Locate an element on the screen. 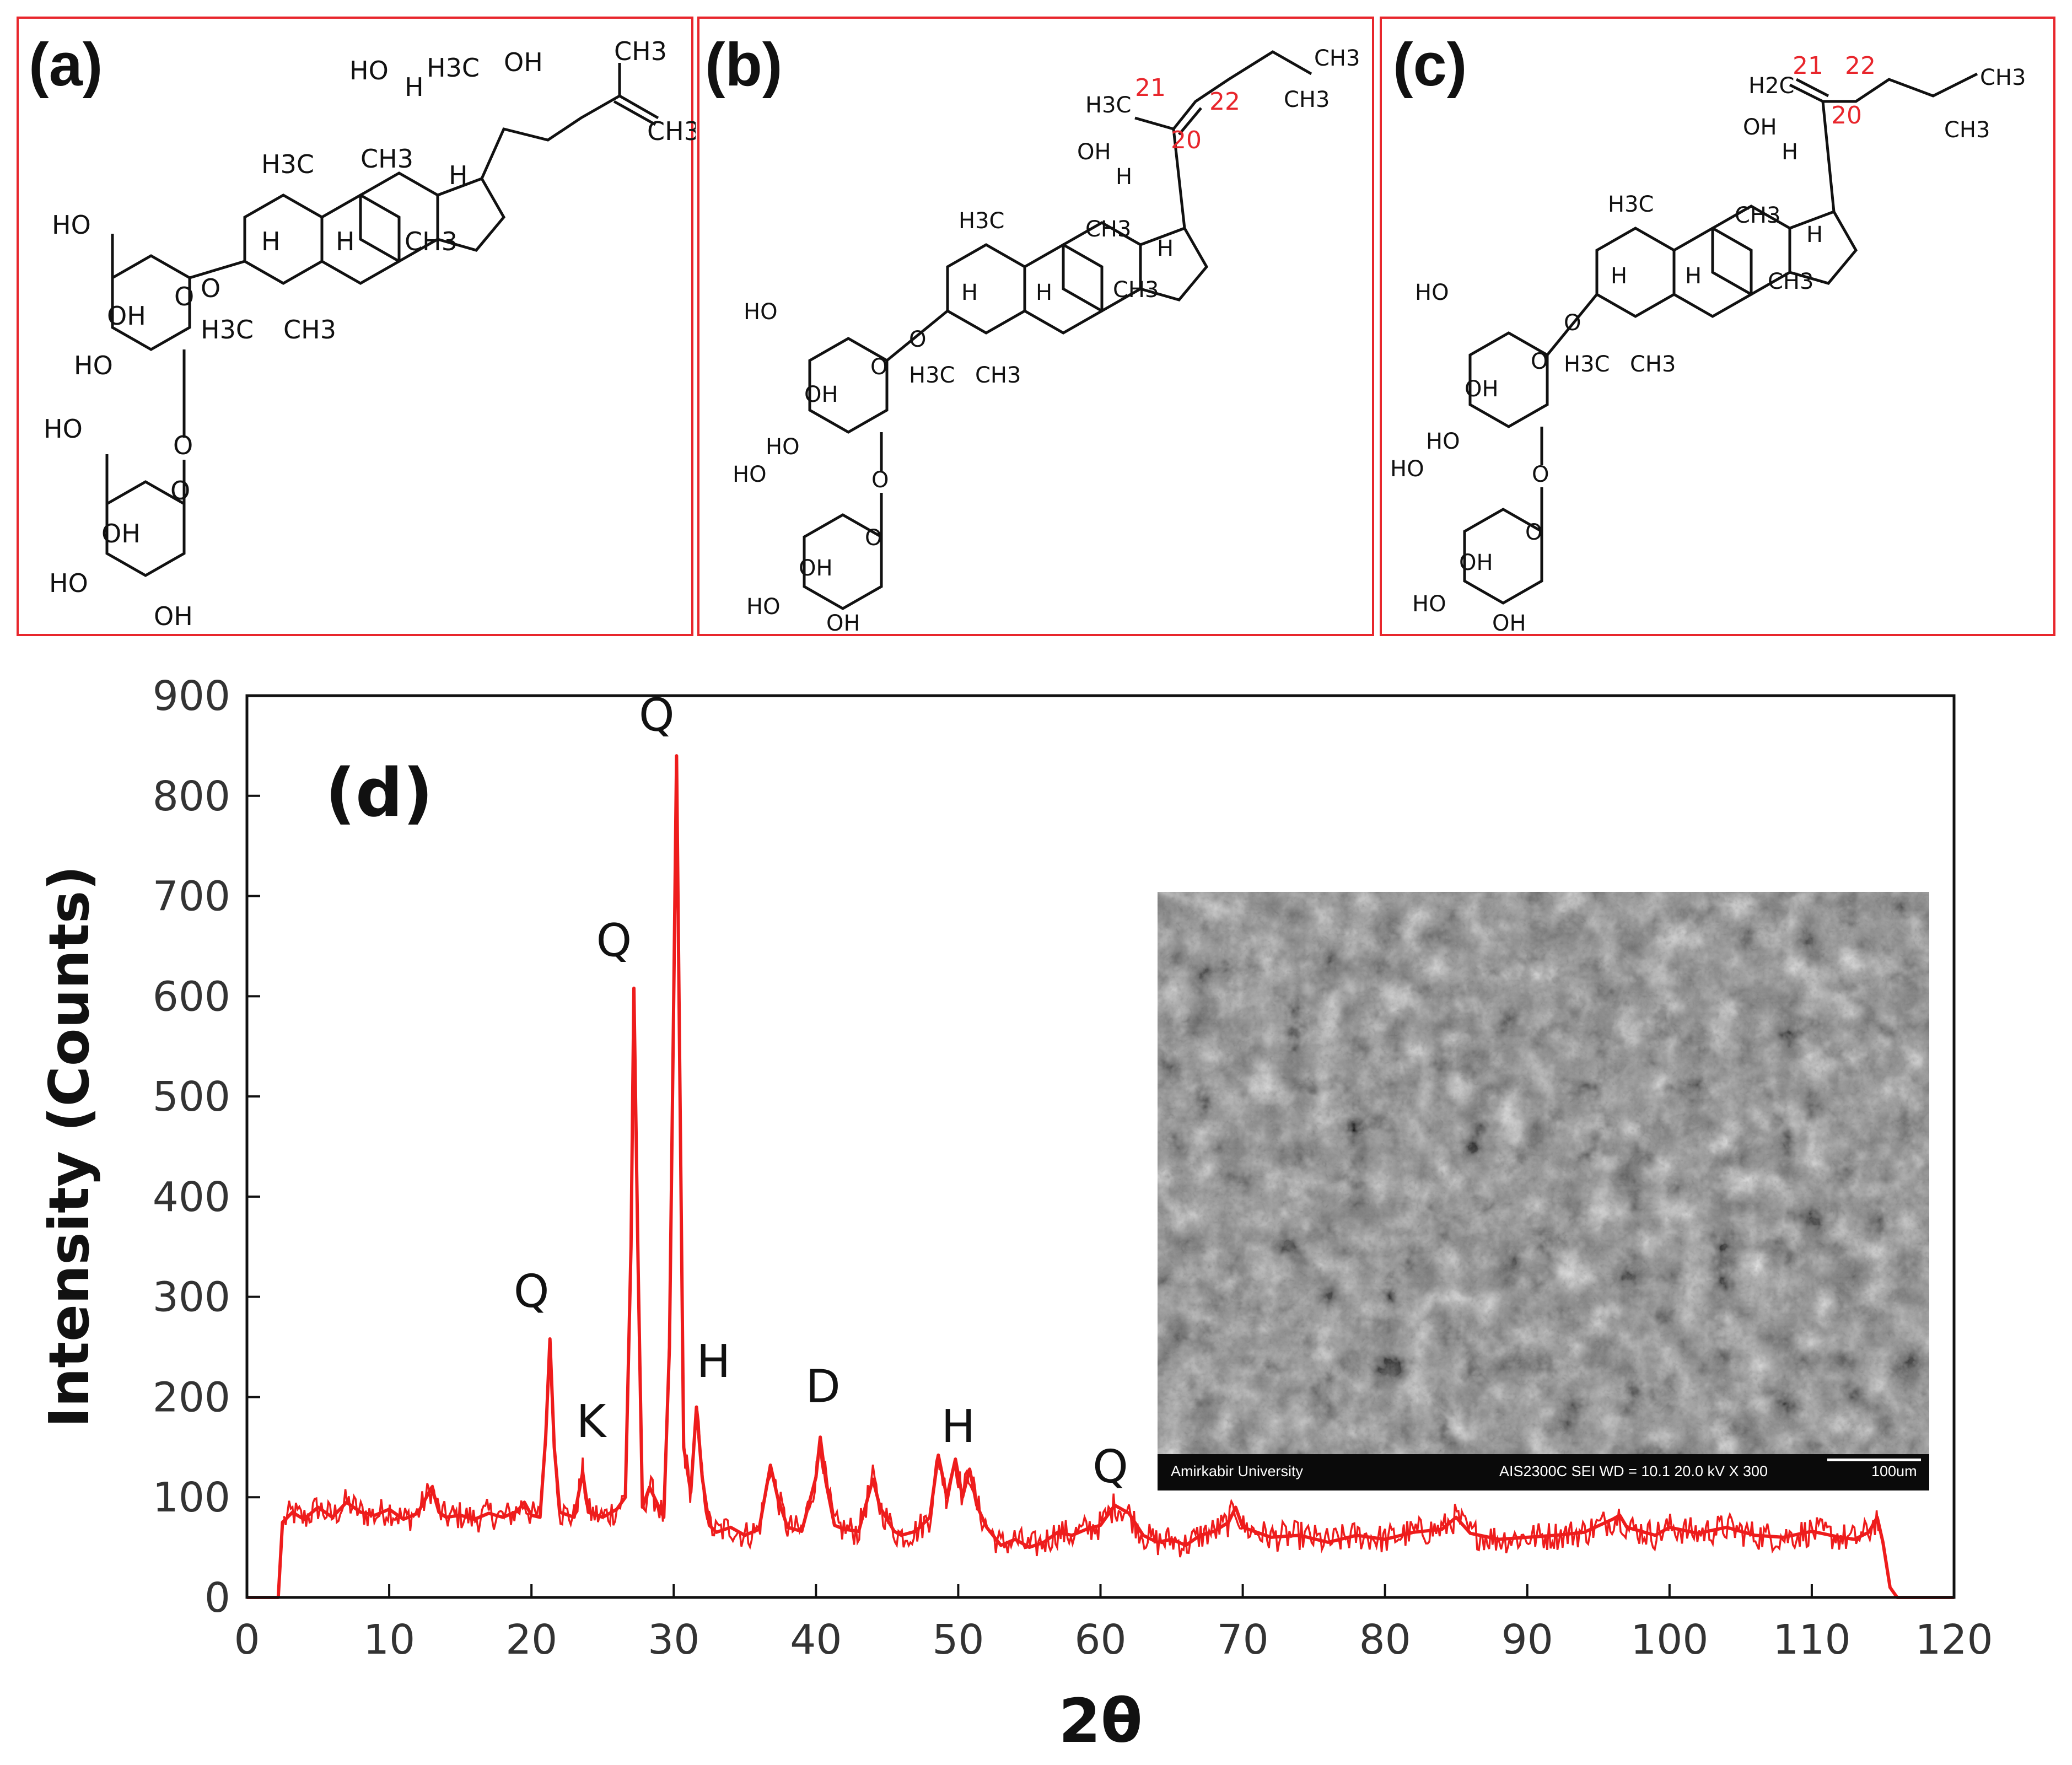 Image resolution: width=2072 pixels, height=1765 pixels. panel-label-b: (b) is located at coordinates (744, 65).